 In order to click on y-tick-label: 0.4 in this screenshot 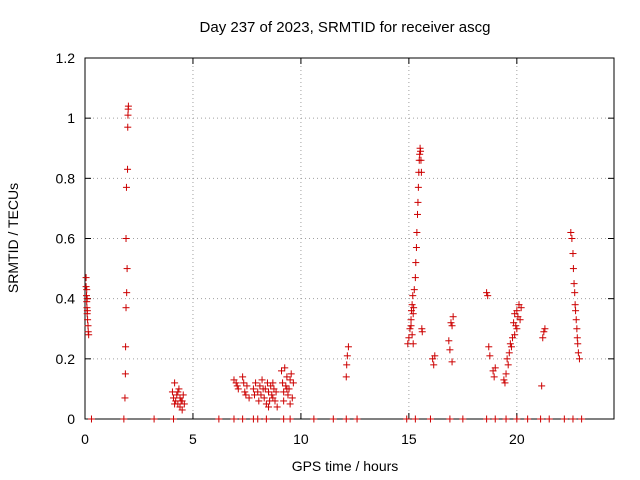, I will do `click(66, 299)`.